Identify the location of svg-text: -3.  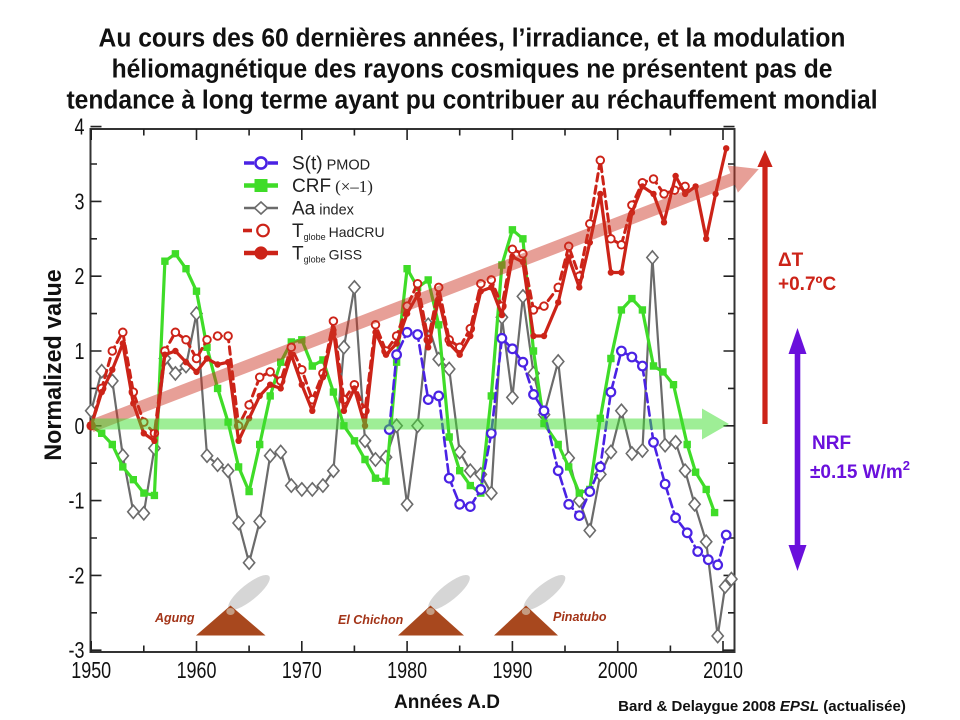
(77, 651).